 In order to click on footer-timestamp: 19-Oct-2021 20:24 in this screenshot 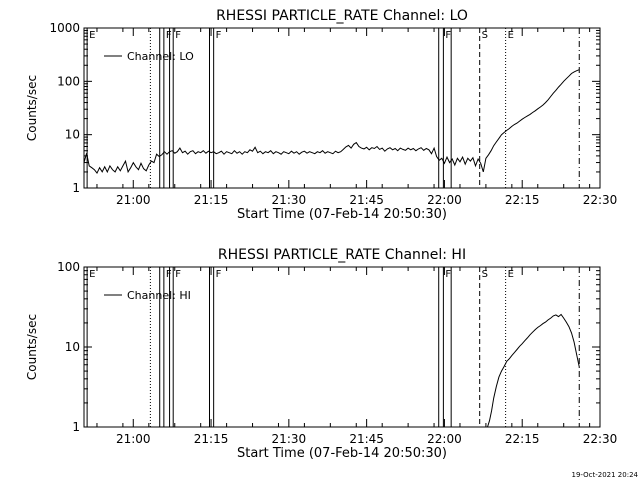, I will do `click(604, 475)`.